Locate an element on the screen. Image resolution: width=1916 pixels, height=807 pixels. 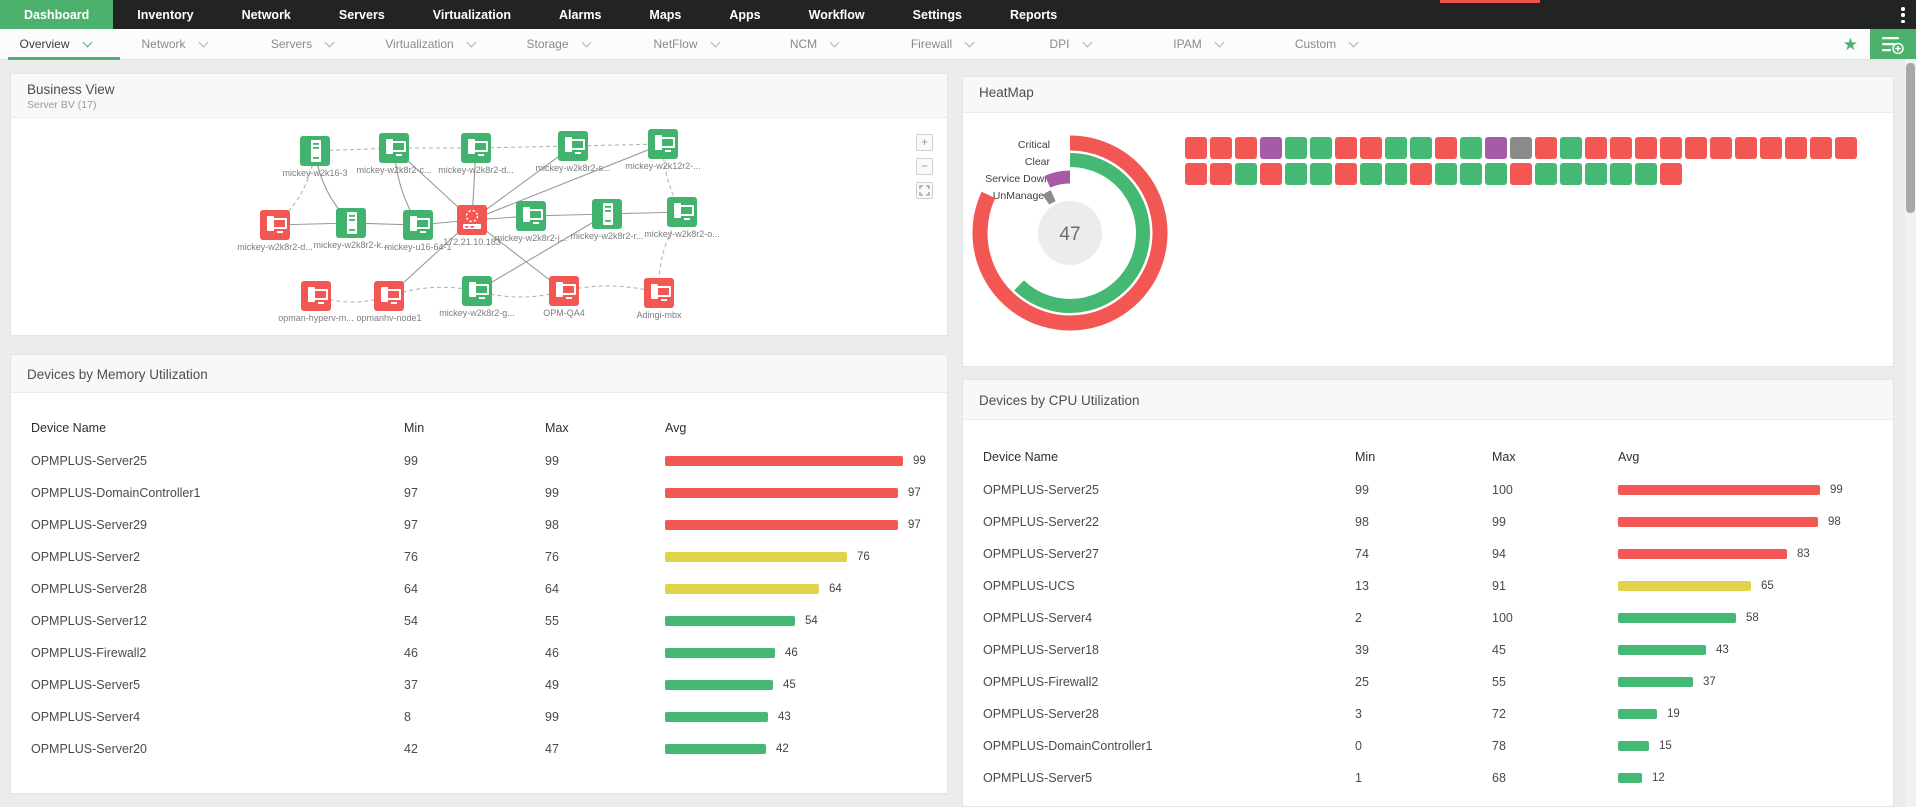
nav-tab-inventory: Inventory is located at coordinates (165, 14).